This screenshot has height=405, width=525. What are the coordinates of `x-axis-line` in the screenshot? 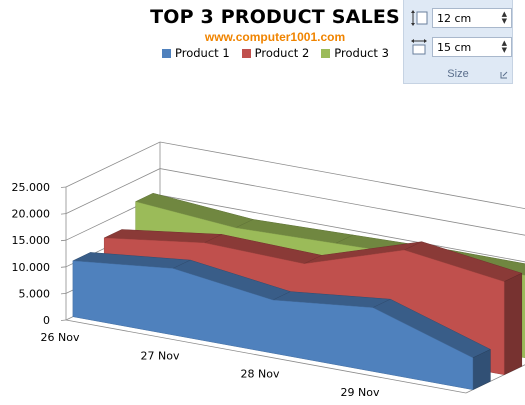 It's located at (266, 356).